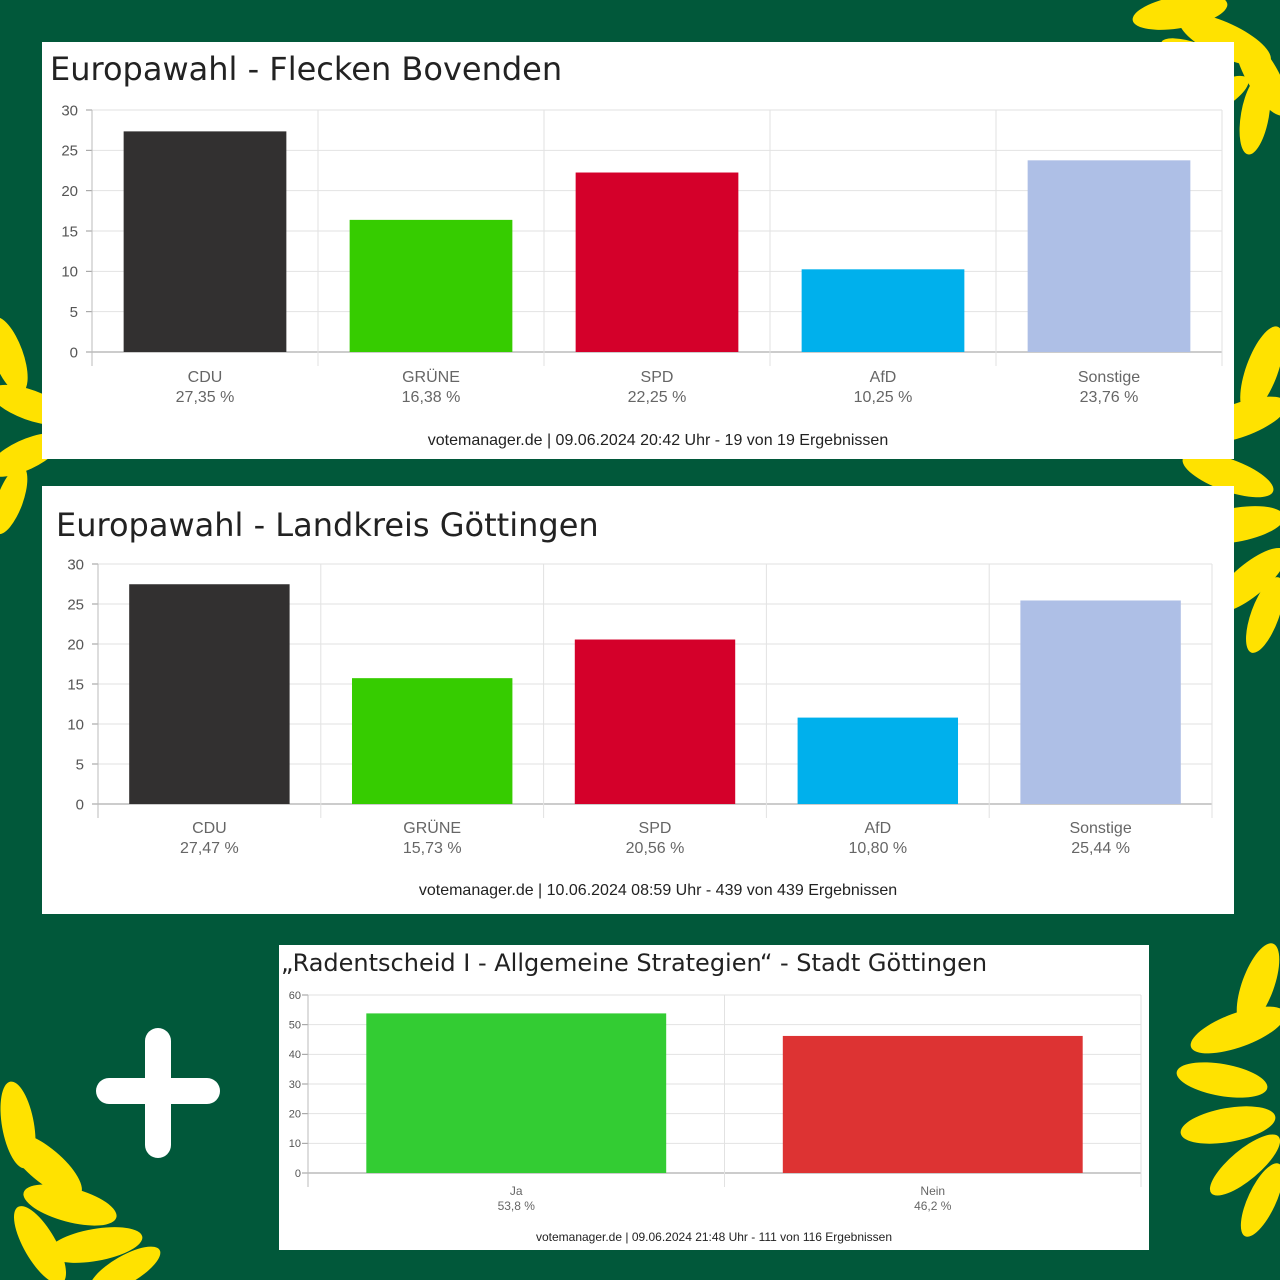 The width and height of the screenshot is (1280, 1280). Describe the element at coordinates (431, 397) in the screenshot. I see `value-label: 16,38 %` at that location.